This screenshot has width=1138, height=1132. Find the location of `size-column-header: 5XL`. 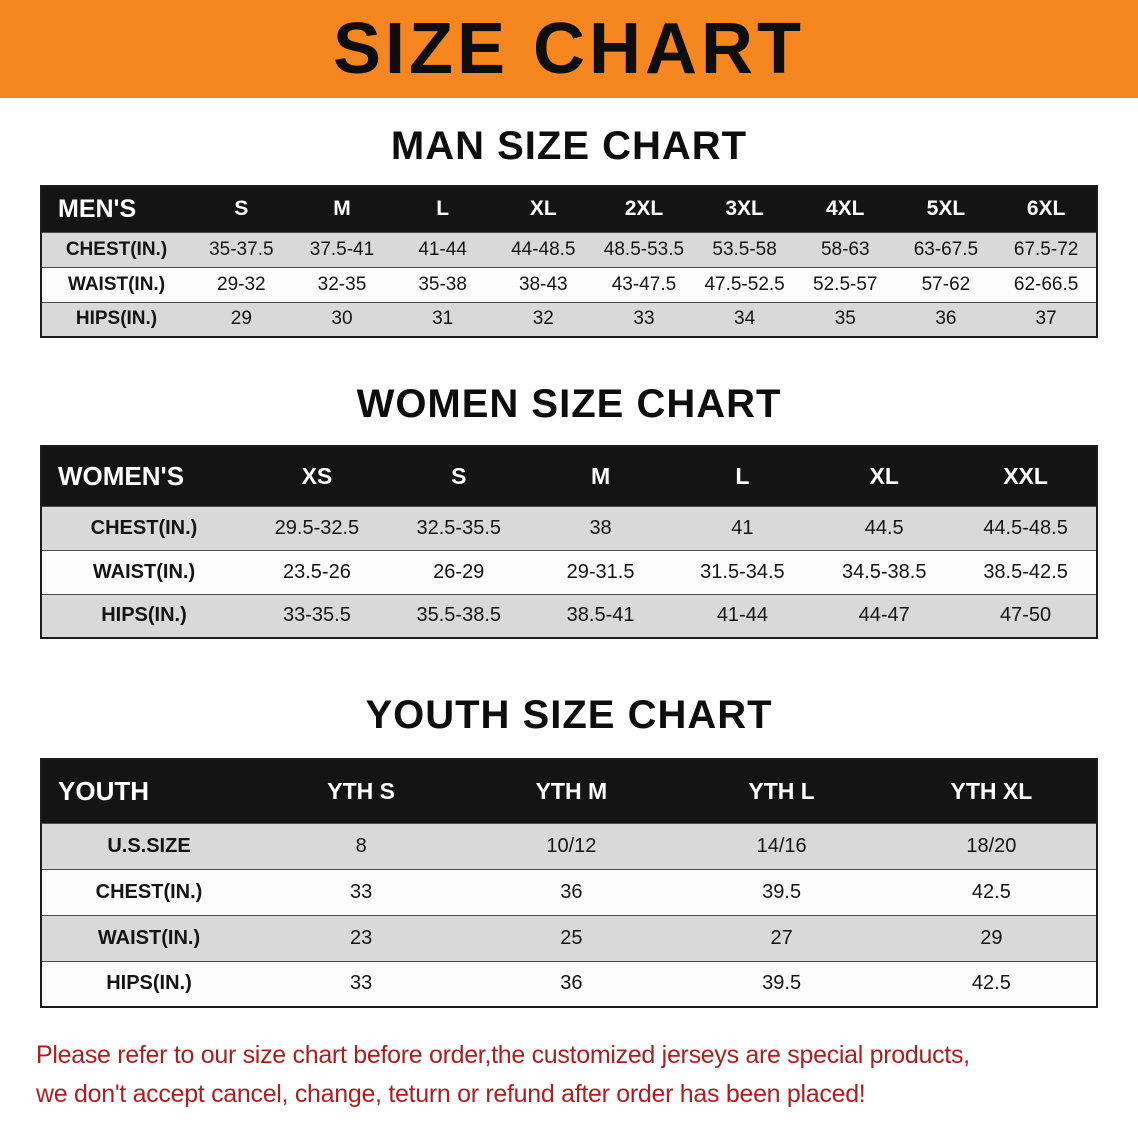

size-column-header: 5XL is located at coordinates (946, 209).